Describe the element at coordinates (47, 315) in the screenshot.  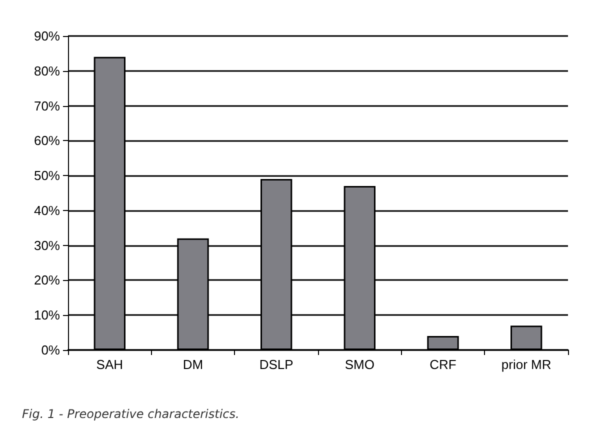
I see `y-tick-label: 10%` at that location.